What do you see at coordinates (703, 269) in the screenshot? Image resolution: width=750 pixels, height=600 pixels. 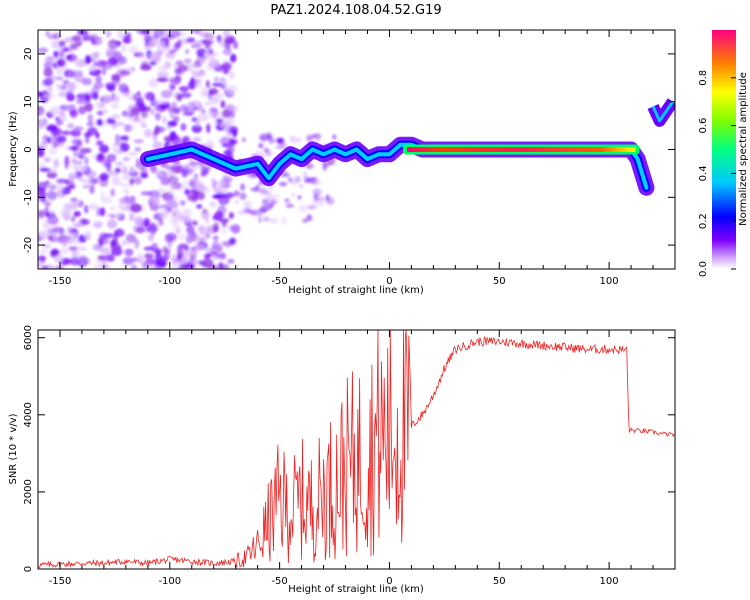 I see `colorbar-tick-label: 0.0` at bounding box center [703, 269].